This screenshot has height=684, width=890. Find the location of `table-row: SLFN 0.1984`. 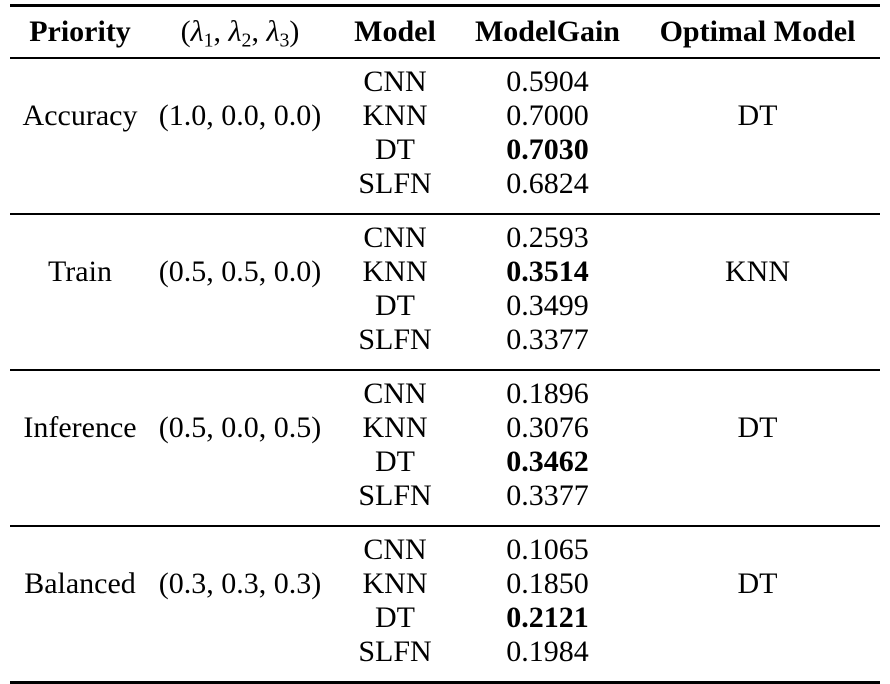

table-row: SLFN 0.1984 is located at coordinates (445, 659).